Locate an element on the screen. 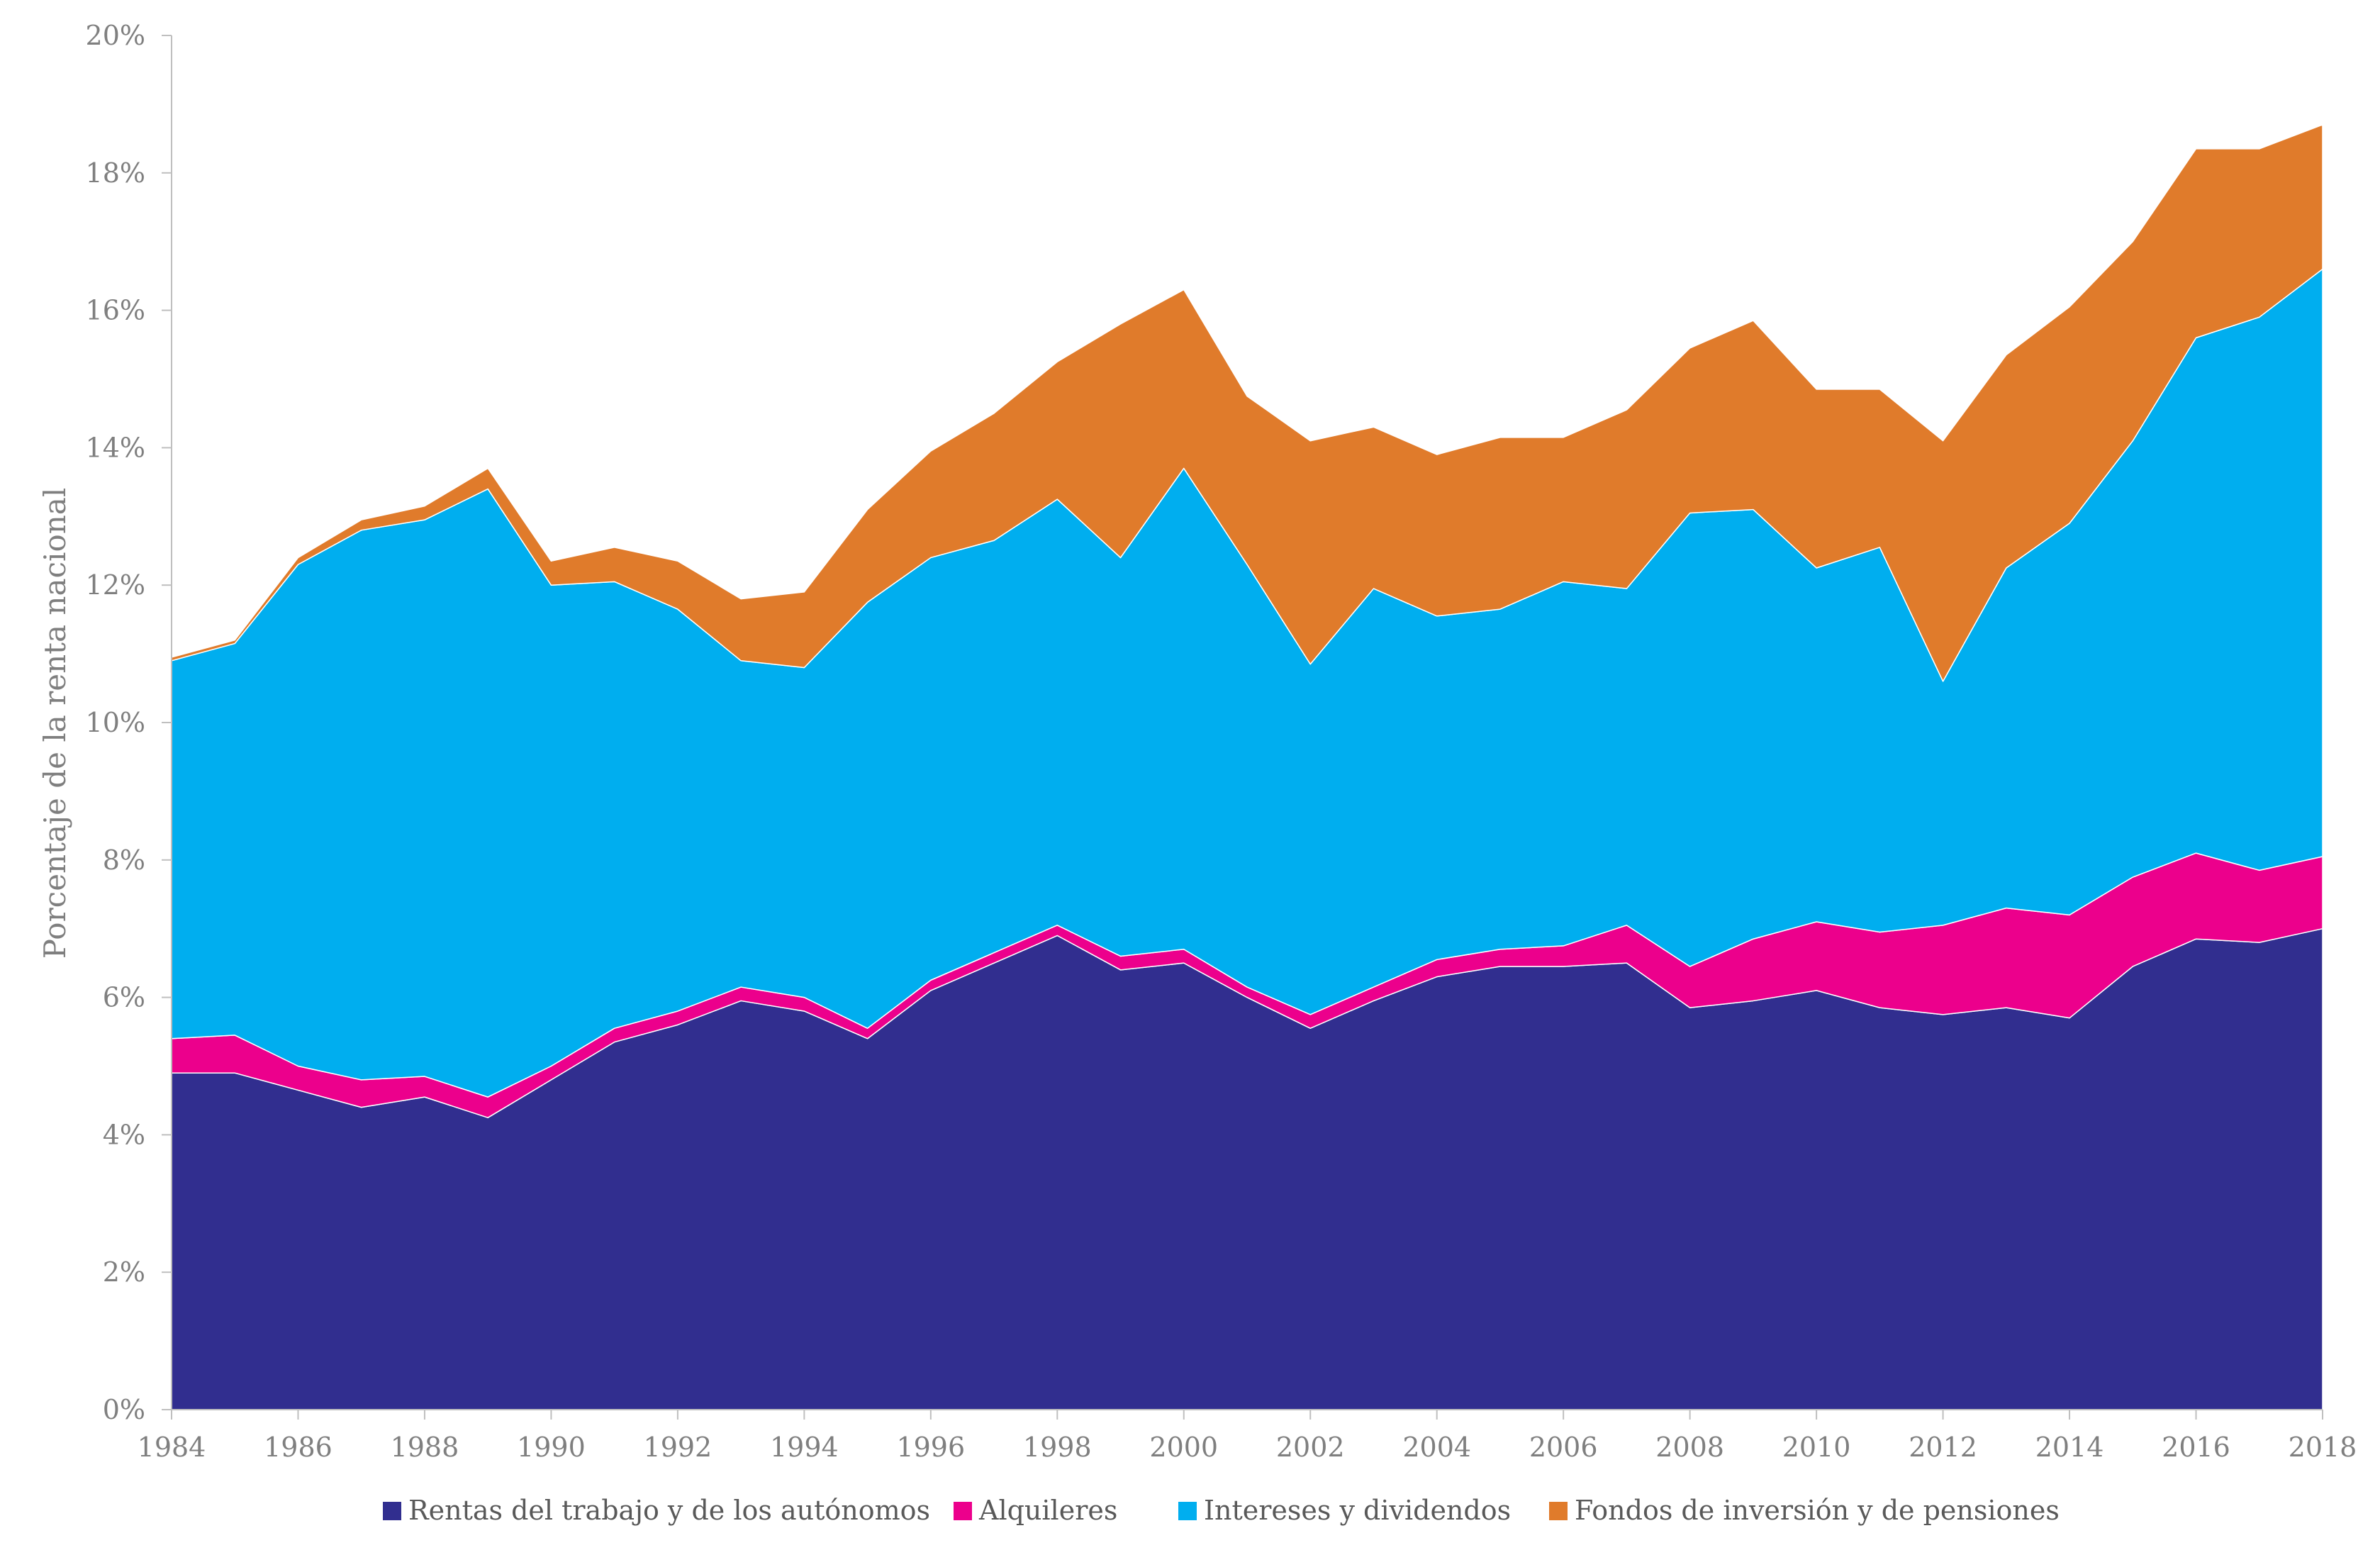 The height and width of the screenshot is (1555, 2380). y-tick-label: 8% is located at coordinates (124, 860).